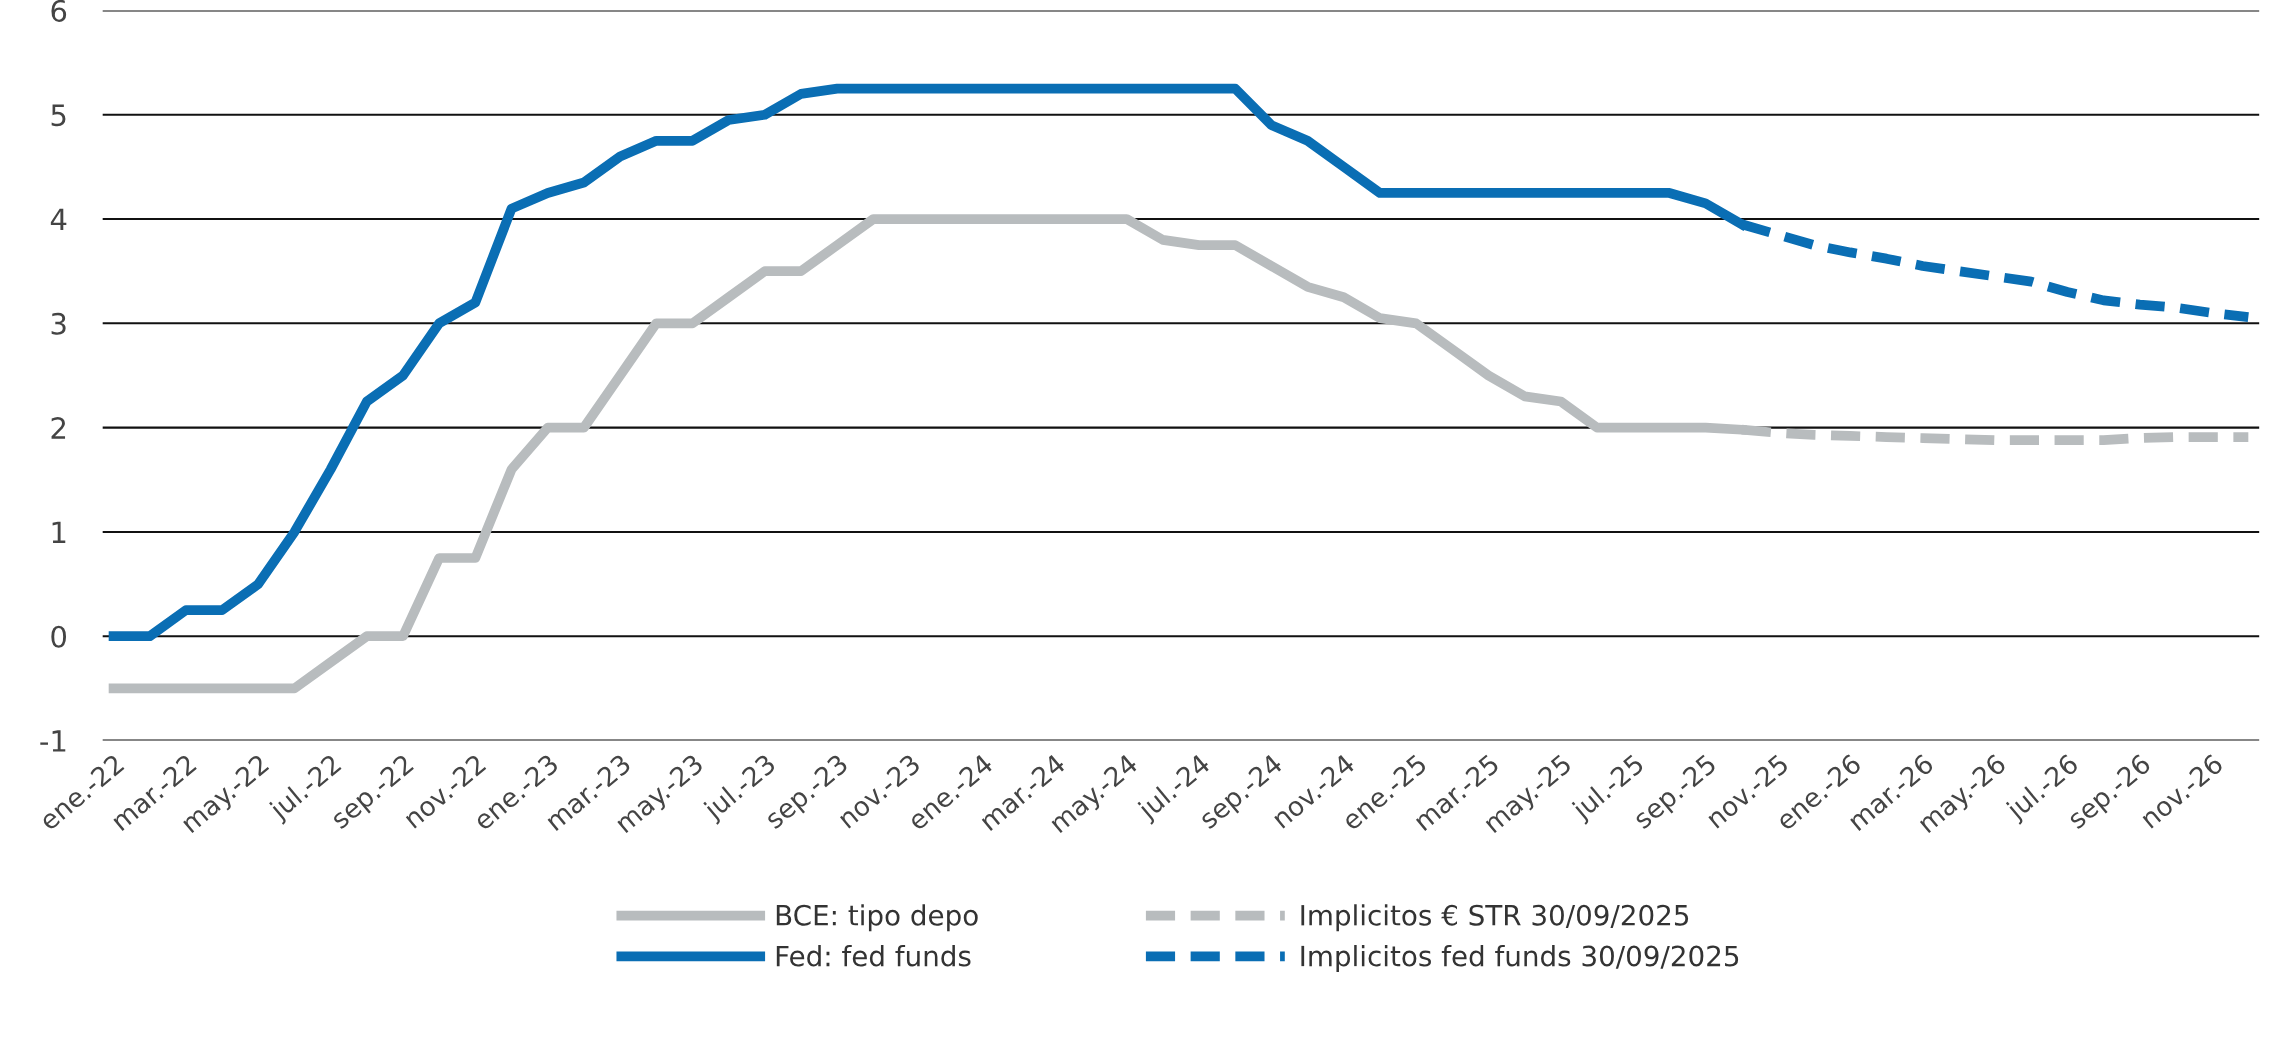  What do you see at coordinates (1495, 918) in the screenshot?
I see `legend-label: Implicitos € STR 30/09/2025` at bounding box center [1495, 918].